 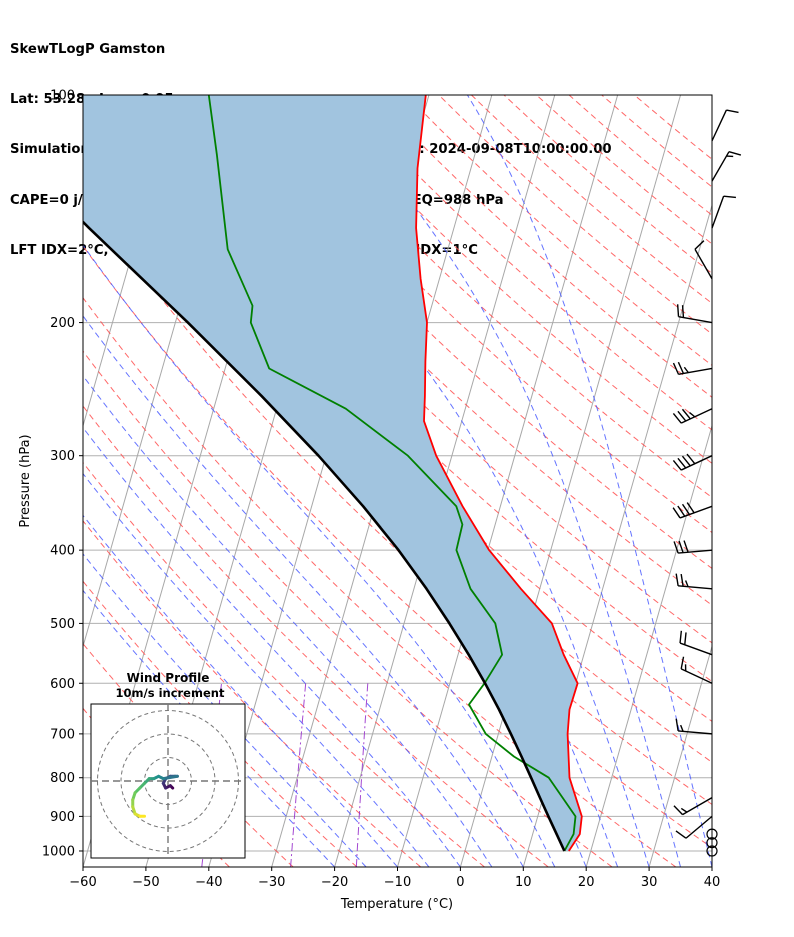 What do you see at coordinates (397, 882) in the screenshot?
I see `x-tick-label: −10` at bounding box center [397, 882].